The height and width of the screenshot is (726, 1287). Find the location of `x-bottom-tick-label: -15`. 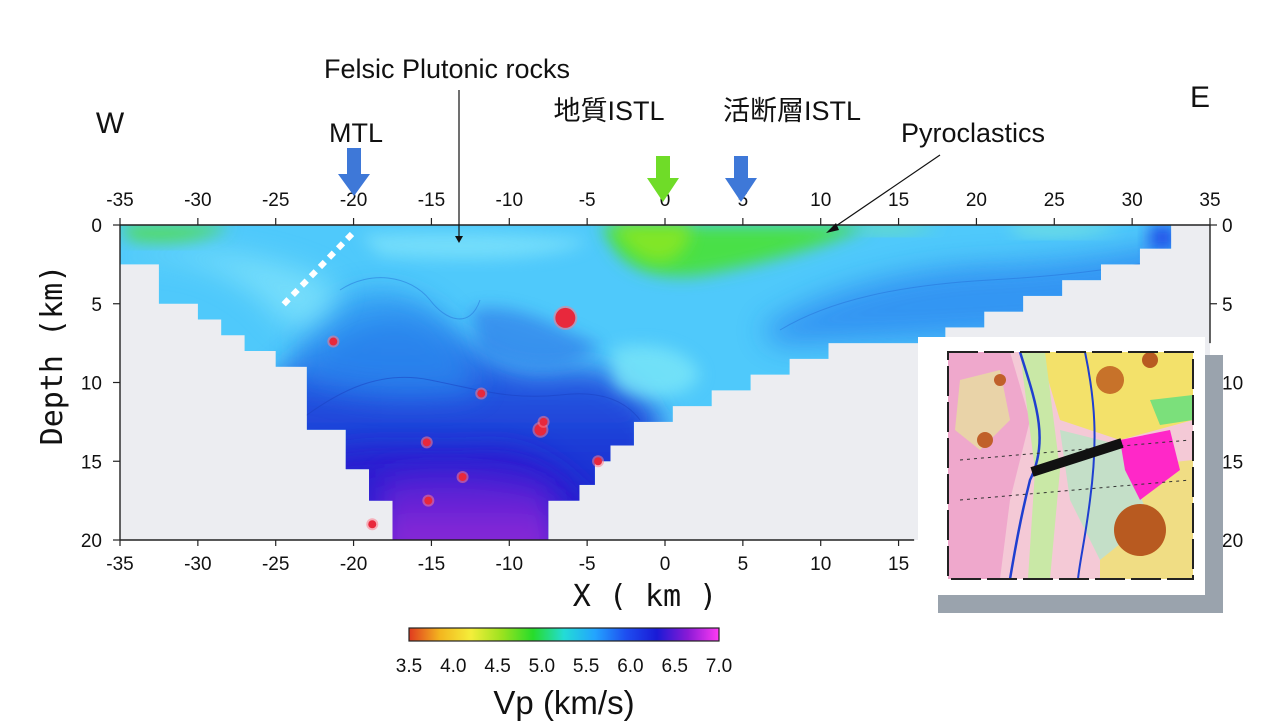

x-bottom-tick-label: -15 is located at coordinates (431, 564).